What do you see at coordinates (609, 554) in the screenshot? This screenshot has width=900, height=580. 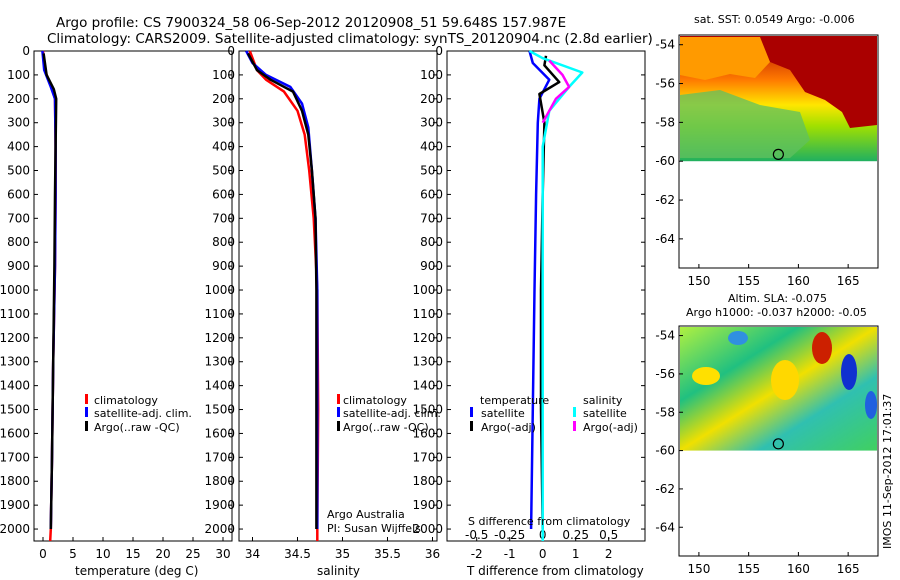 I see `x-tick-label: 2` at bounding box center [609, 554].